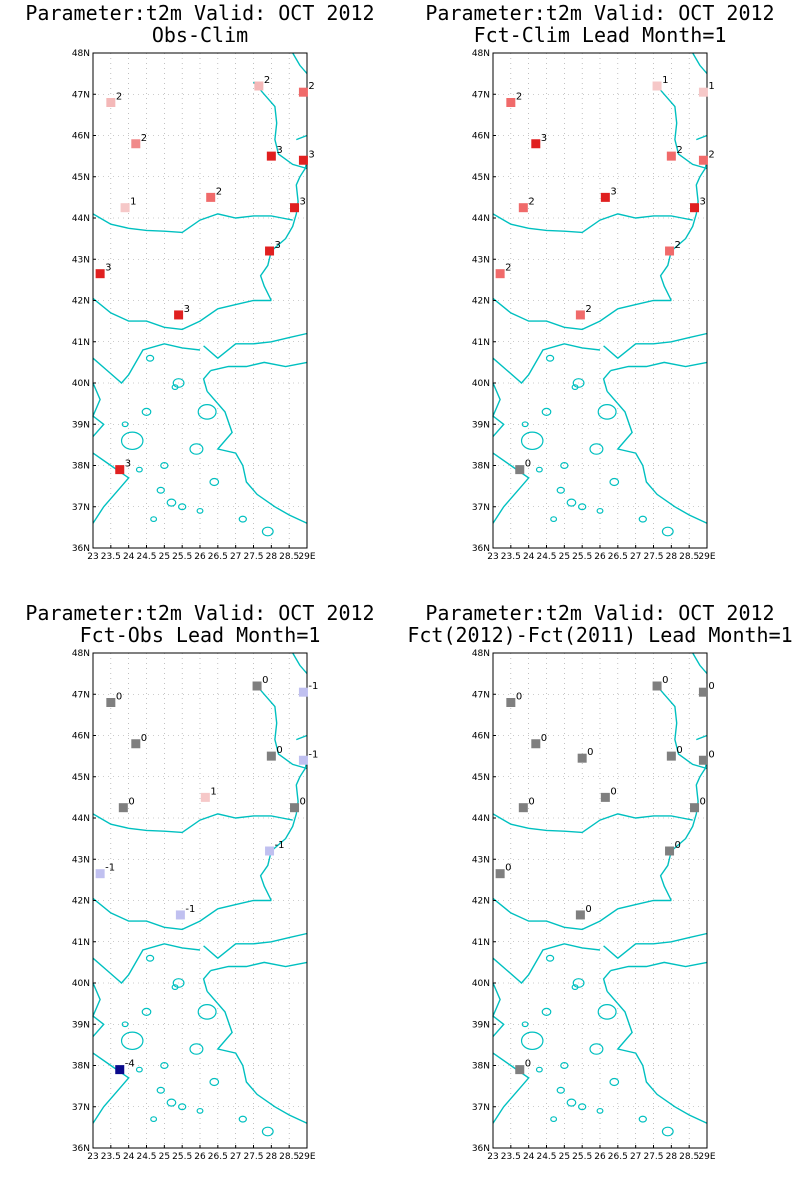 The width and height of the screenshot is (800, 1200). What do you see at coordinates (481, 467) in the screenshot?
I see `lat-tick-label: 38N` at bounding box center [481, 467].